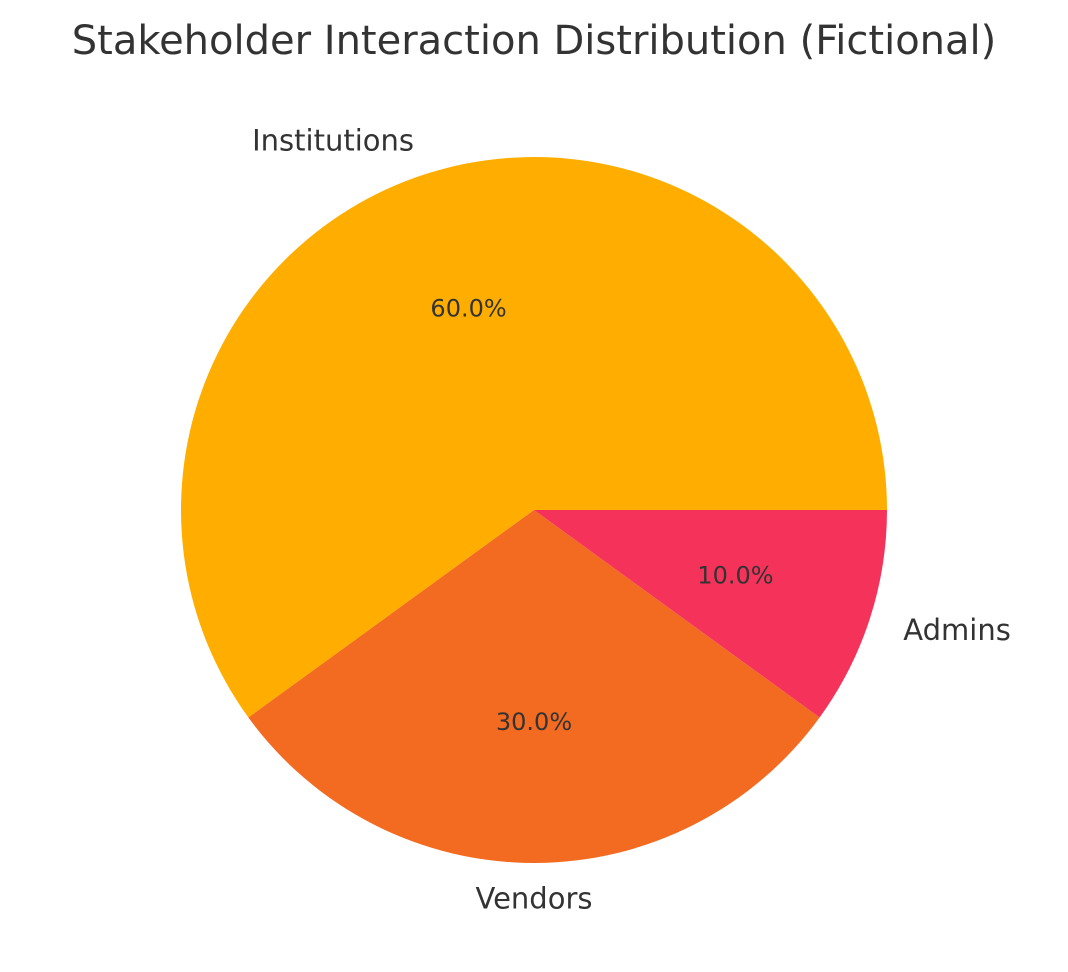  What do you see at coordinates (333, 141) in the screenshot?
I see `slice-label-institutions: Institutions` at bounding box center [333, 141].